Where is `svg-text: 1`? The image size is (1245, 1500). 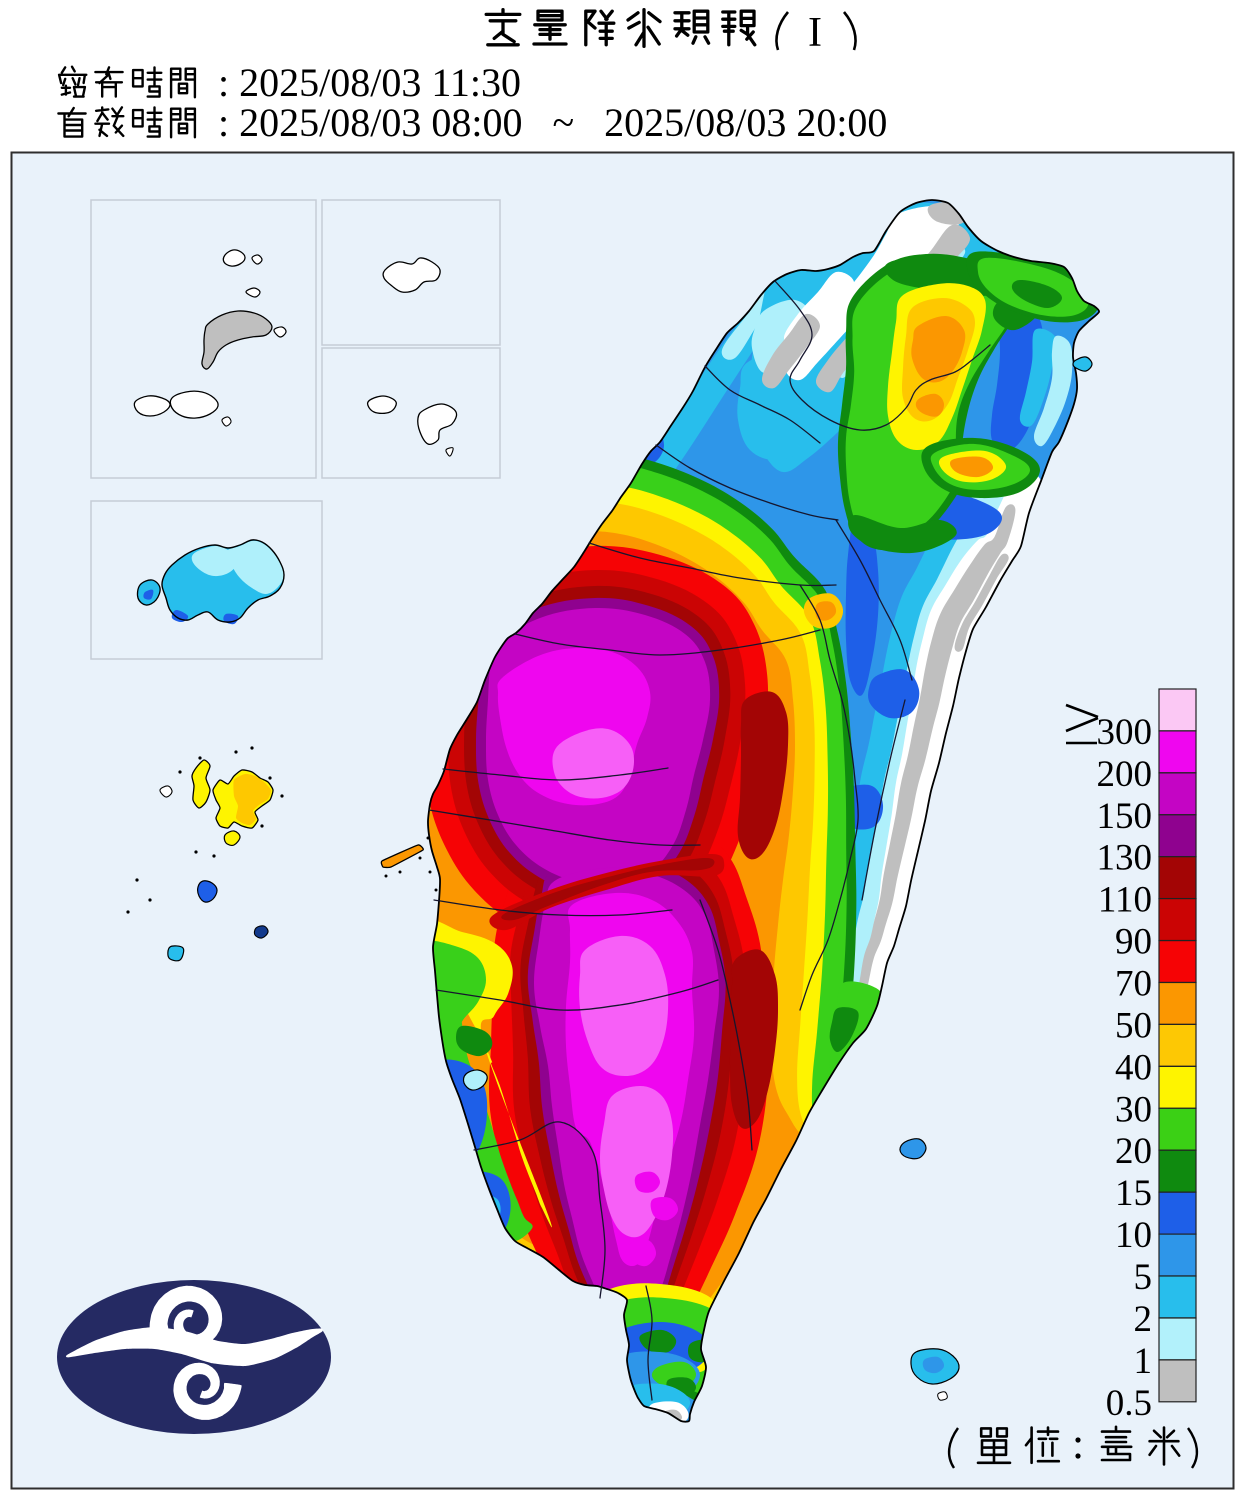 svg-text: 1 is located at coordinates (1143, 1361).